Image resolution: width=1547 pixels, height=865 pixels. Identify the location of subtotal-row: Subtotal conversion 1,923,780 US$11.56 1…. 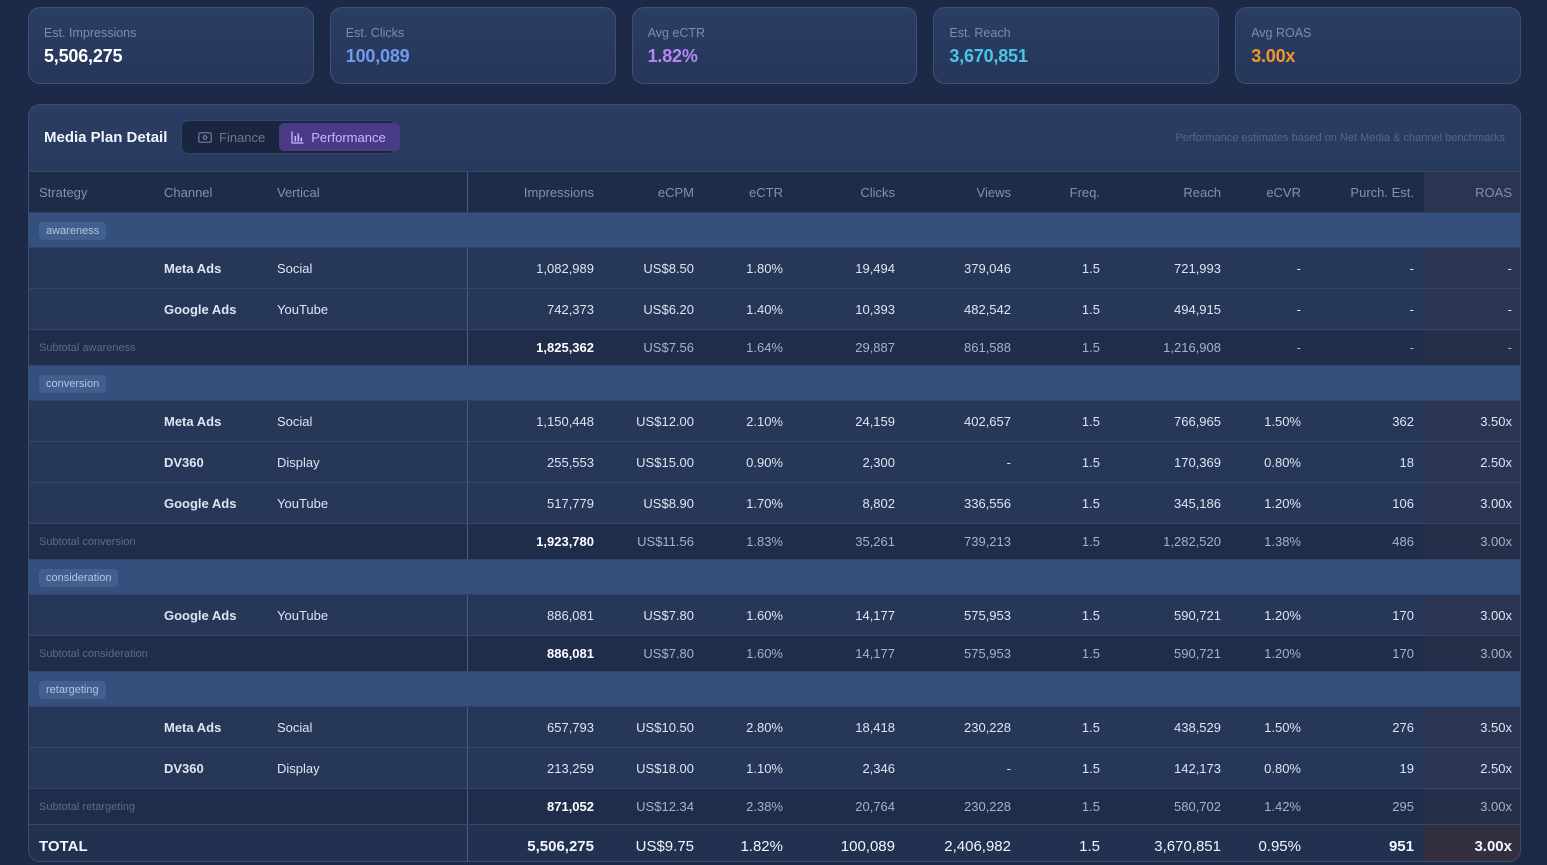
(774, 541).